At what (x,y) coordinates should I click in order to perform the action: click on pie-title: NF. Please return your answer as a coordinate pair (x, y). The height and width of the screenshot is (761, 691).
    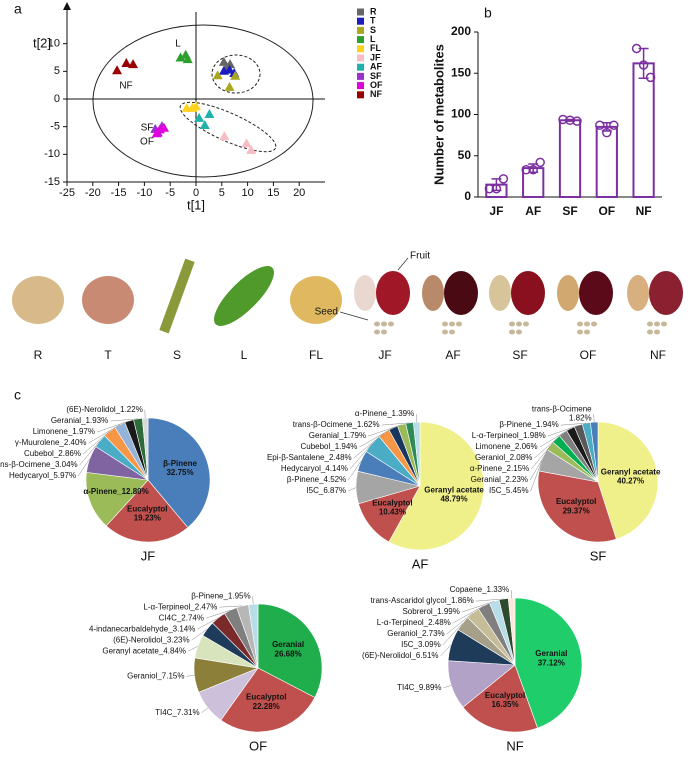
    Looking at the image, I should click on (514, 745).